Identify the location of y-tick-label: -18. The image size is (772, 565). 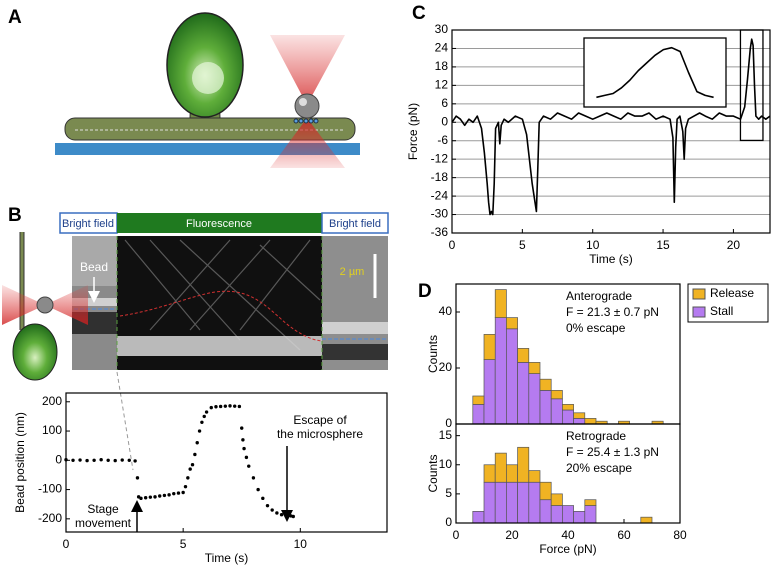
(440, 177).